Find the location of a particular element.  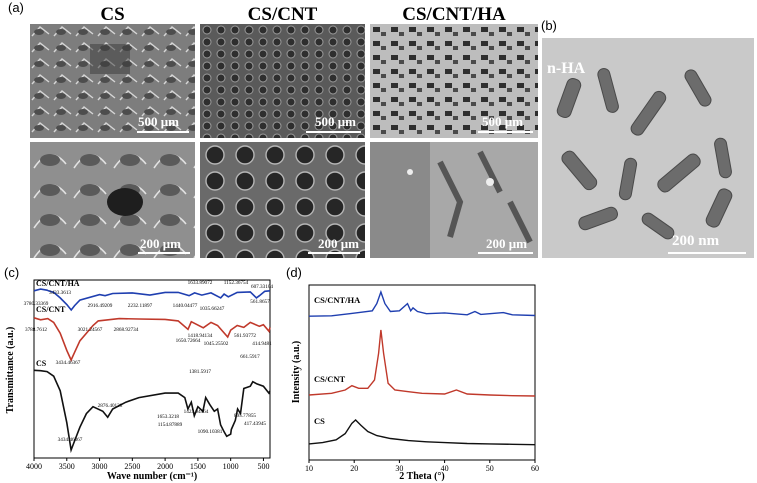

sem-image-cs-low is located at coordinates (112, 81).